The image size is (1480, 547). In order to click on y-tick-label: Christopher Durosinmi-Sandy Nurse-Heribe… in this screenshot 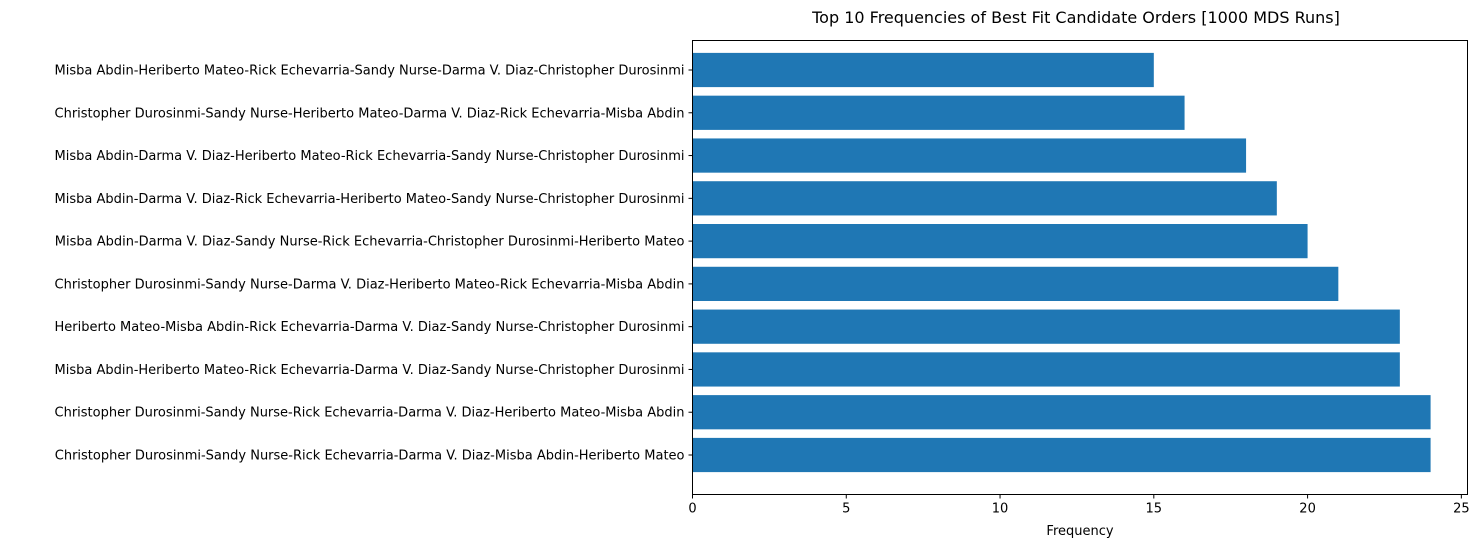, I will do `click(370, 113)`.